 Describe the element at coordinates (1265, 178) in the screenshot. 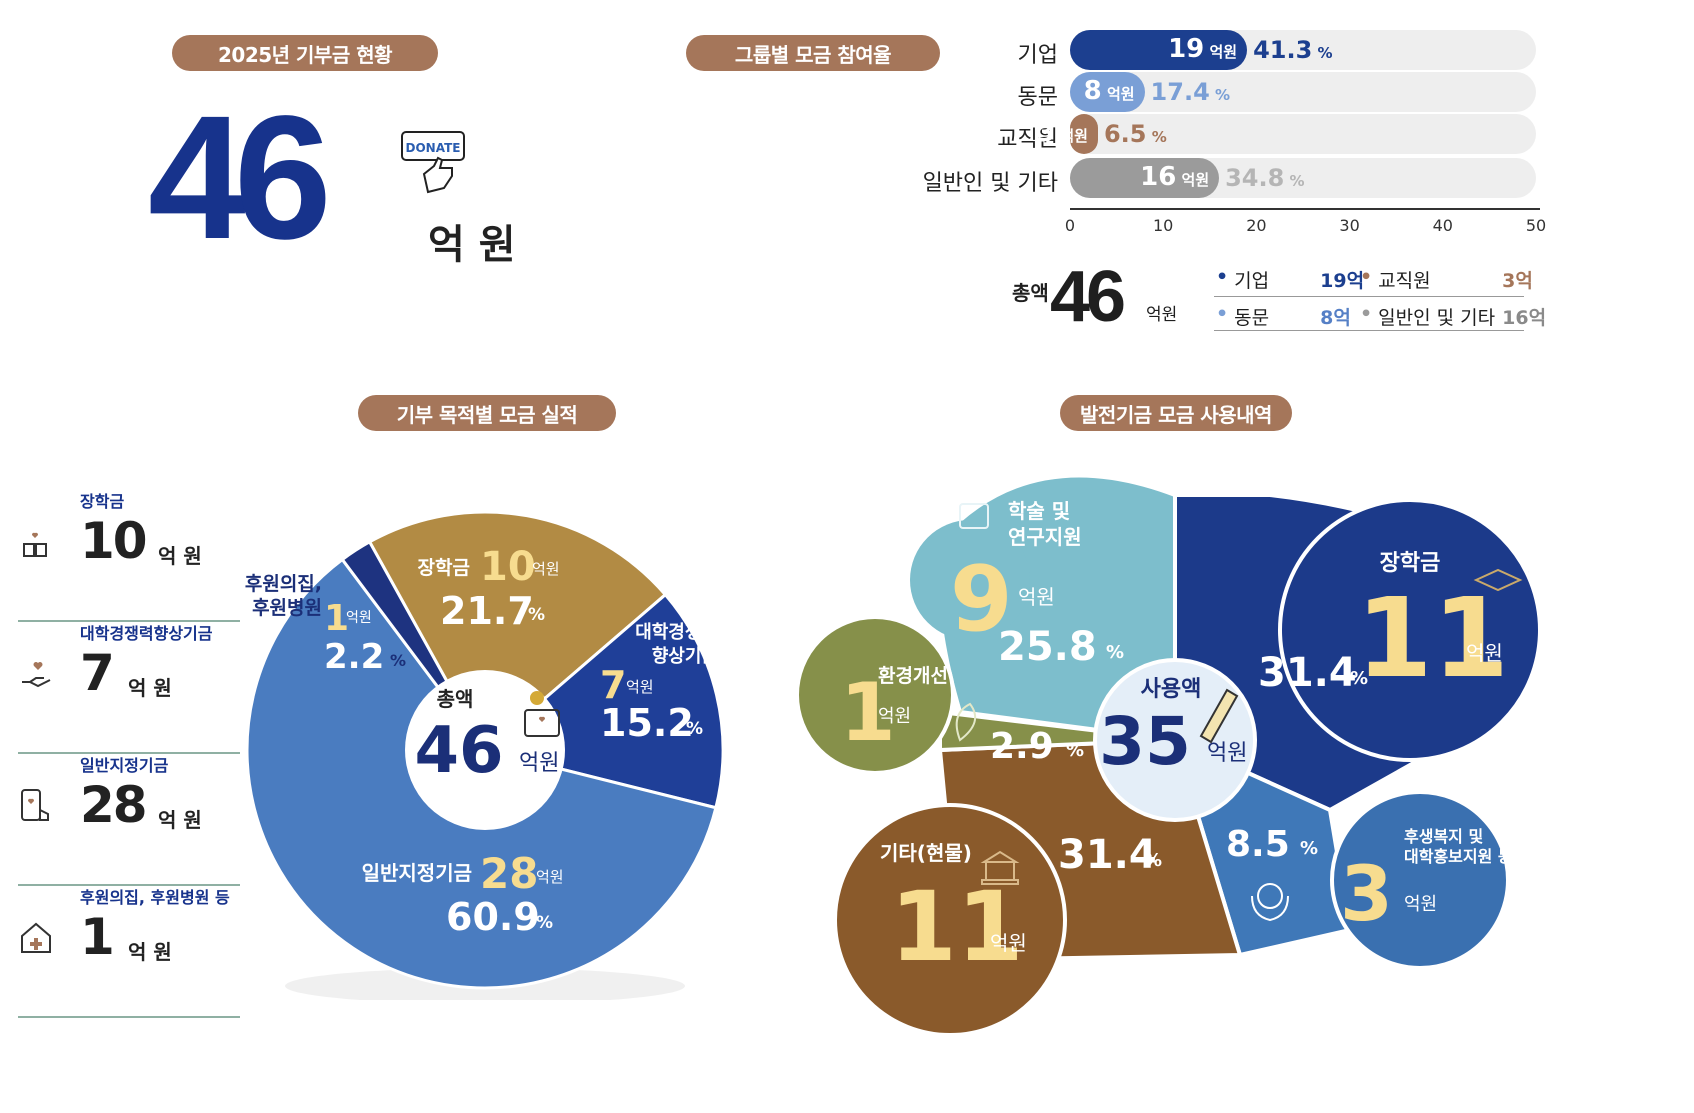

I see `bar-percent-label: 34.8 %` at that location.